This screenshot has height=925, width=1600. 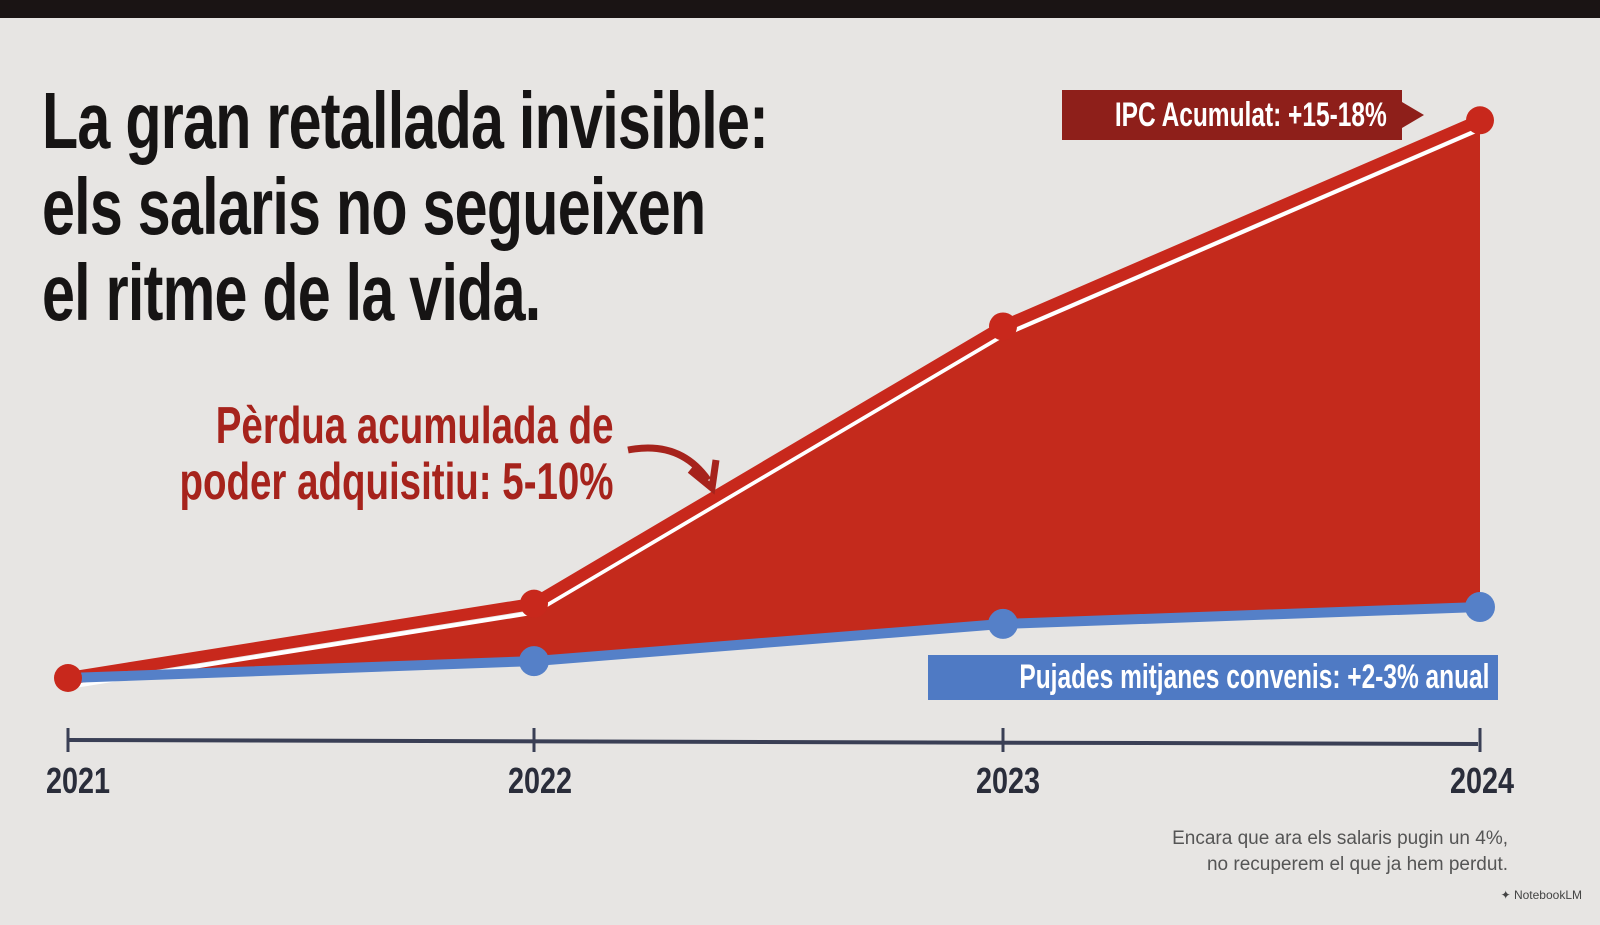 I want to click on footnote-line: Encara que ara els salaris pugin un 4%,, so click(x=1340, y=838).